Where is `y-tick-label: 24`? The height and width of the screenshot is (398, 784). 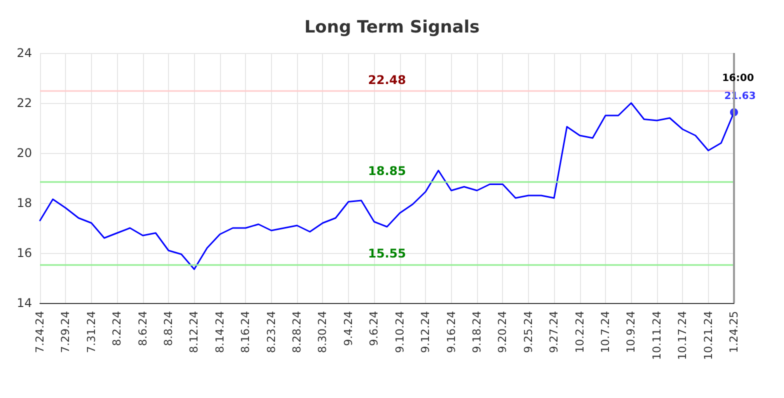
y-tick-label: 24 is located at coordinates (24, 53).